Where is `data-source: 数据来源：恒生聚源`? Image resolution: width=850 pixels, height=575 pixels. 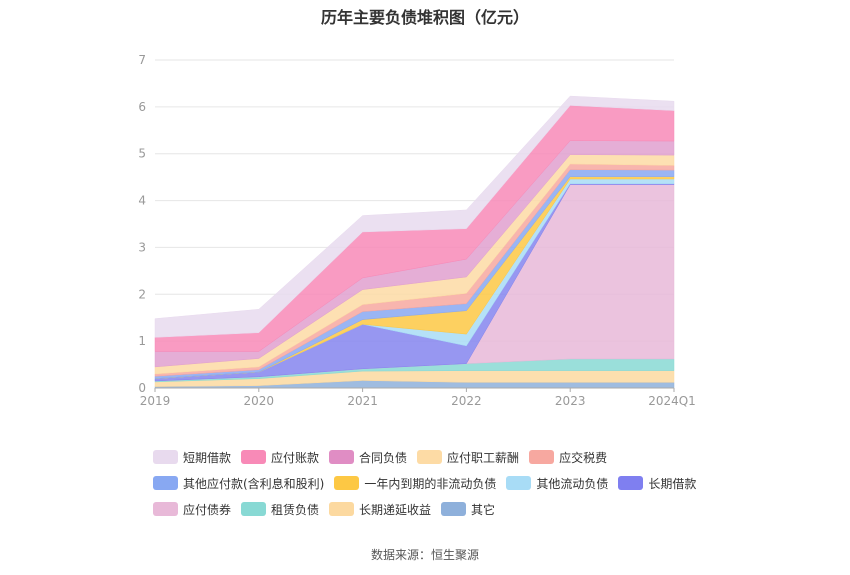 data-source: 数据来源：恒生聚源 is located at coordinates (424, 555).